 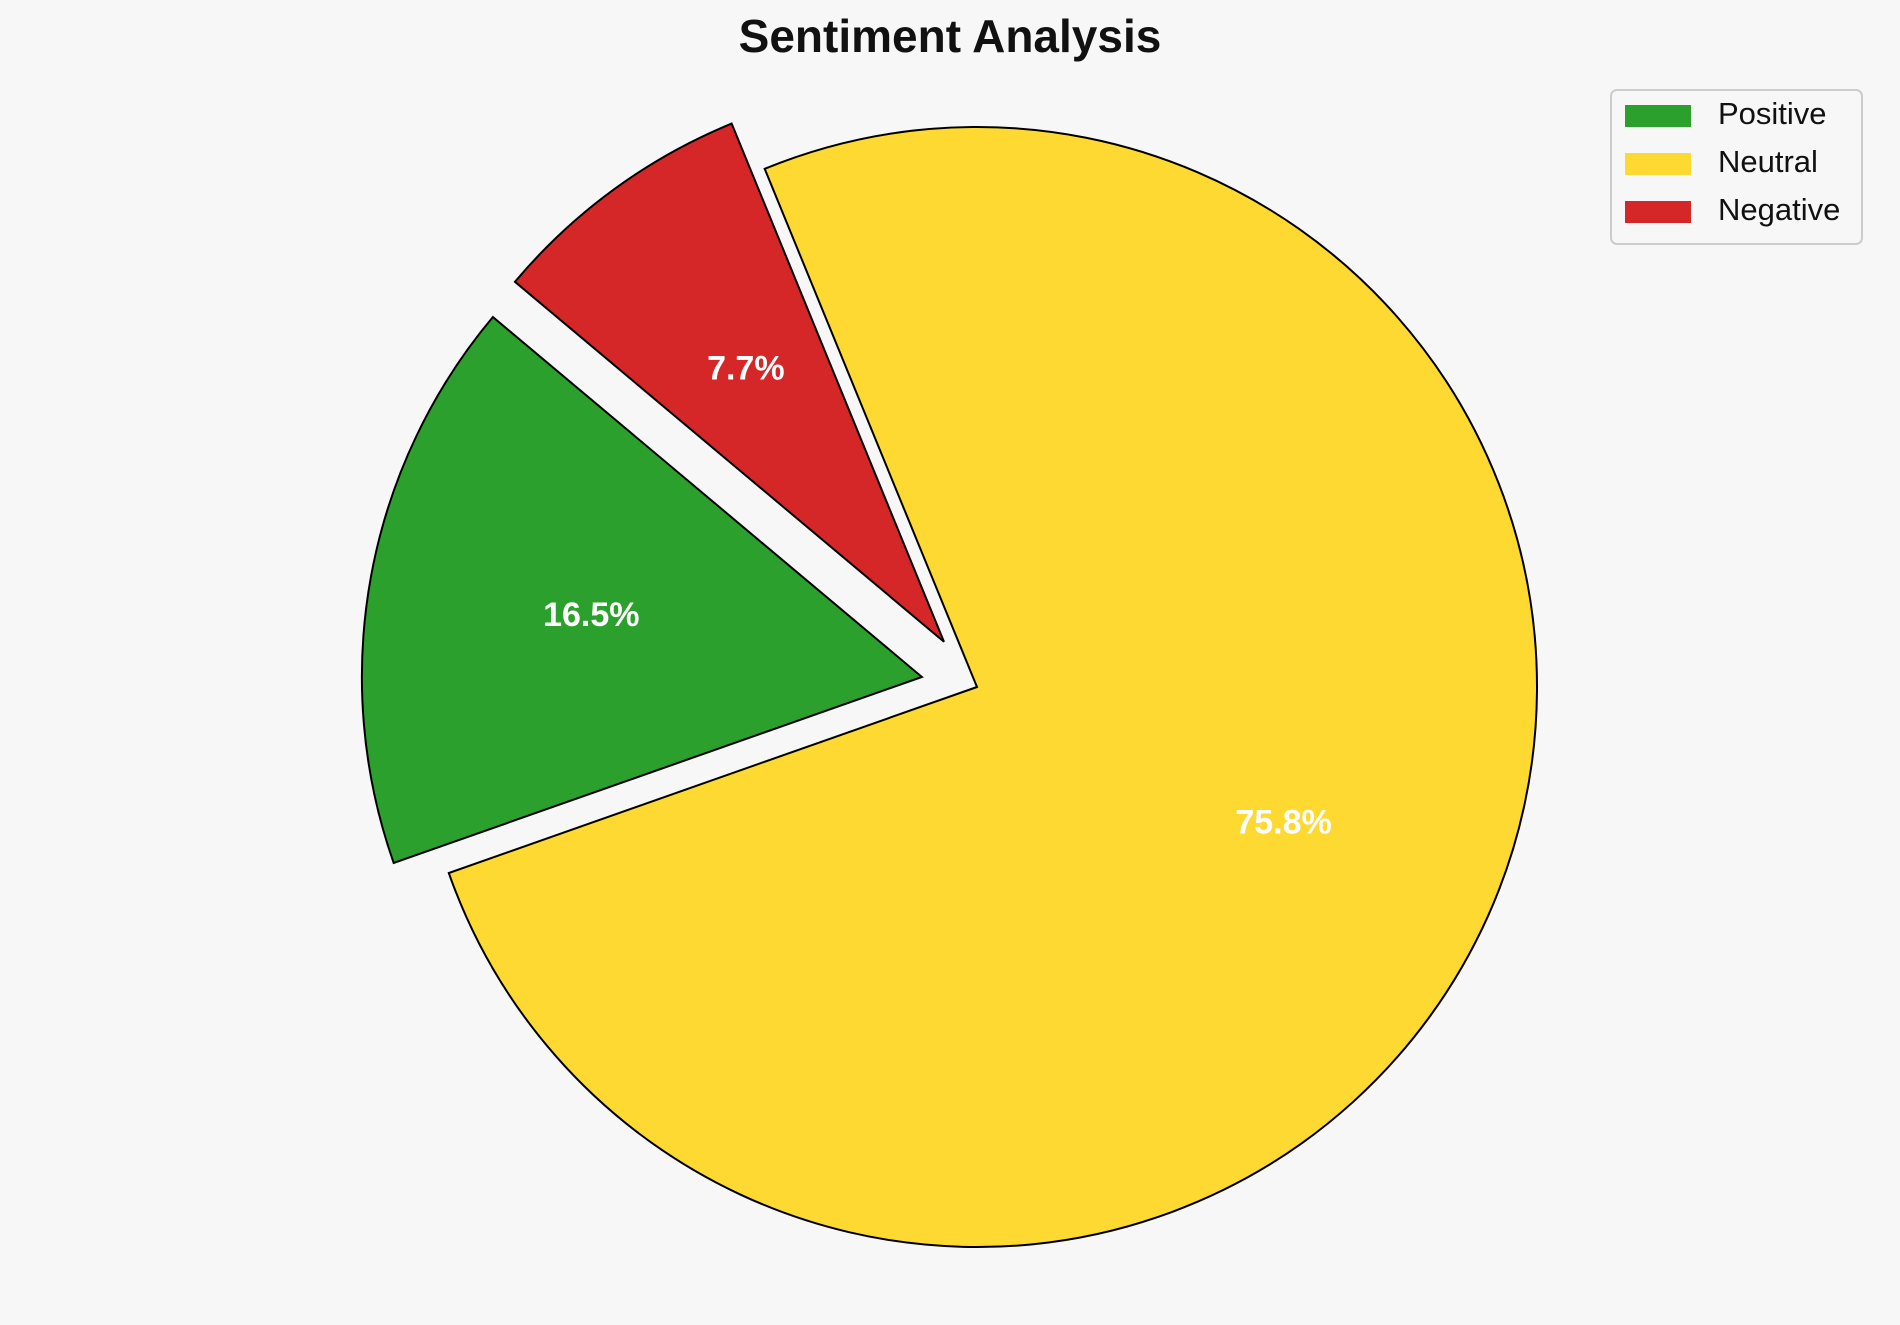 What do you see at coordinates (591, 615) in the screenshot?
I see `slice-label: 16.5%` at bounding box center [591, 615].